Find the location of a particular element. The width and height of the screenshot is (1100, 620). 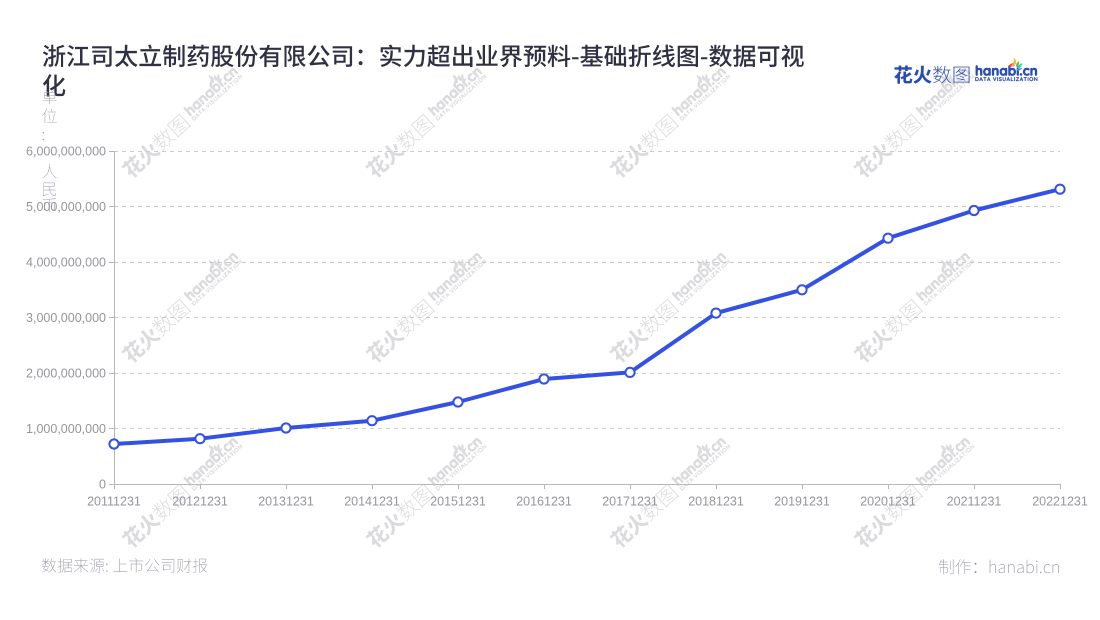

svg-text: 4,000,000,000 is located at coordinates (66, 263).